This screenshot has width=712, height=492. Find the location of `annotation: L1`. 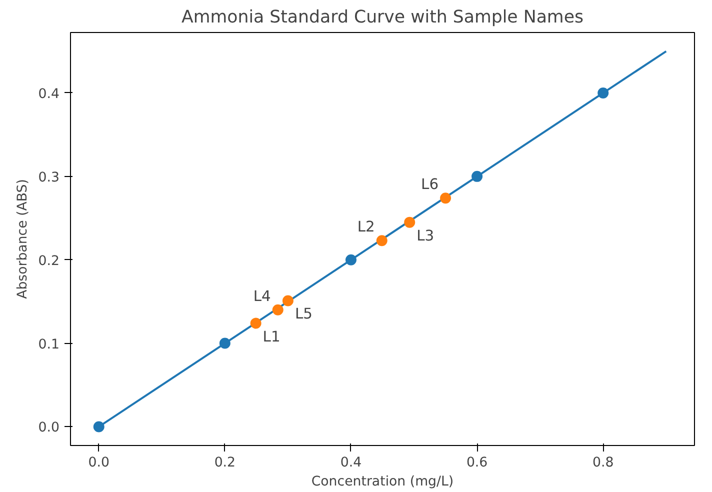

annotation: L1 is located at coordinates (271, 337).